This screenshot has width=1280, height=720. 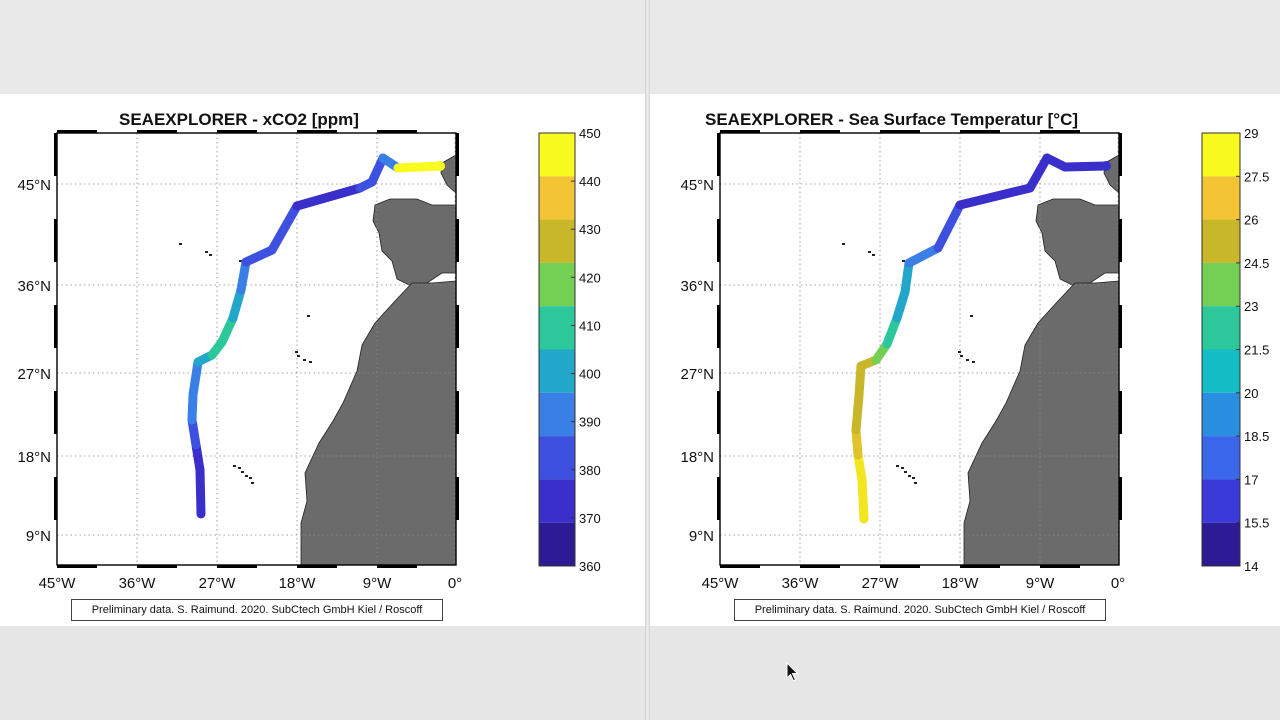 I want to click on colorbar-label: 24.5, so click(x=1256, y=263).